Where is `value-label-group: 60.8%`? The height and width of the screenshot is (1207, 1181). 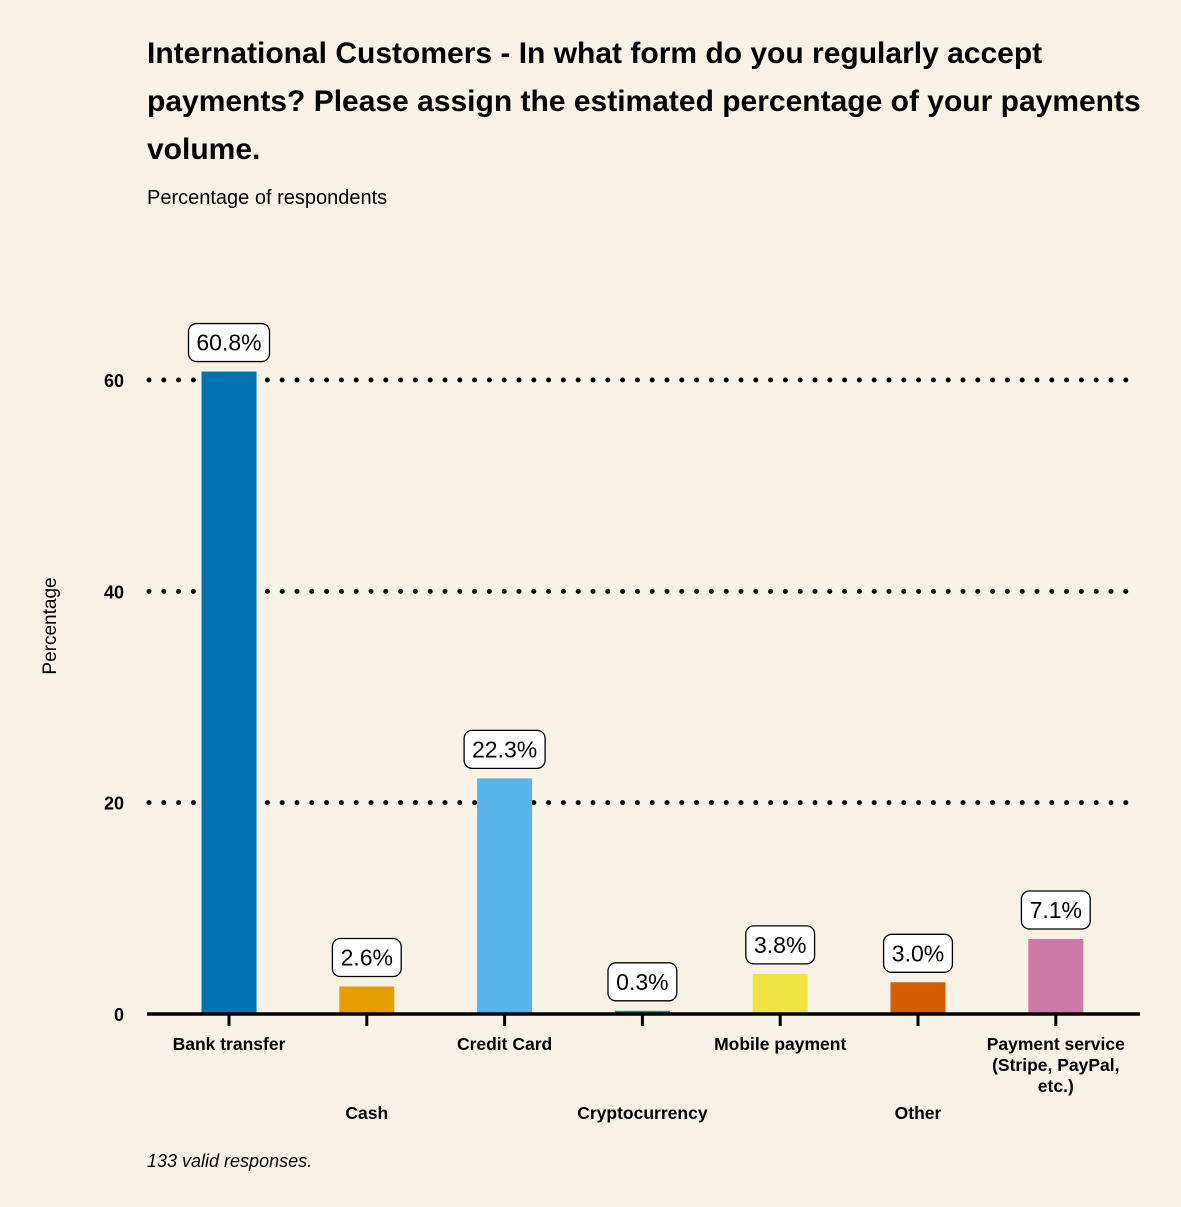 value-label-group: 60.8% is located at coordinates (229, 342).